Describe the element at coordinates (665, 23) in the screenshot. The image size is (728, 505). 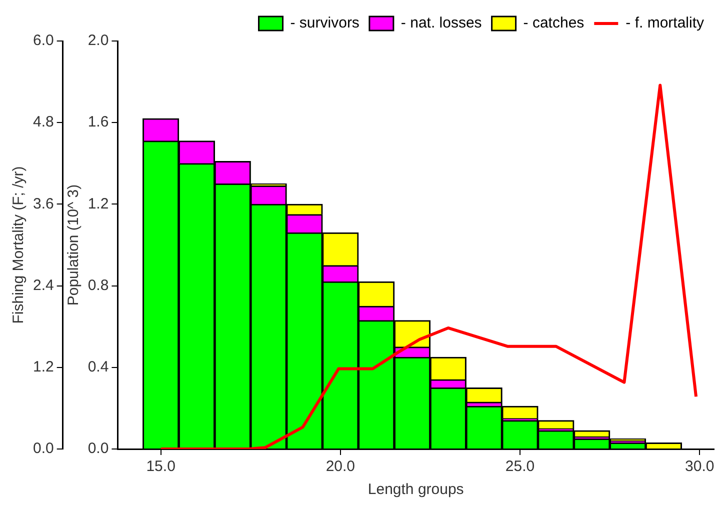
I see `legend-label: - f. mortality` at that location.